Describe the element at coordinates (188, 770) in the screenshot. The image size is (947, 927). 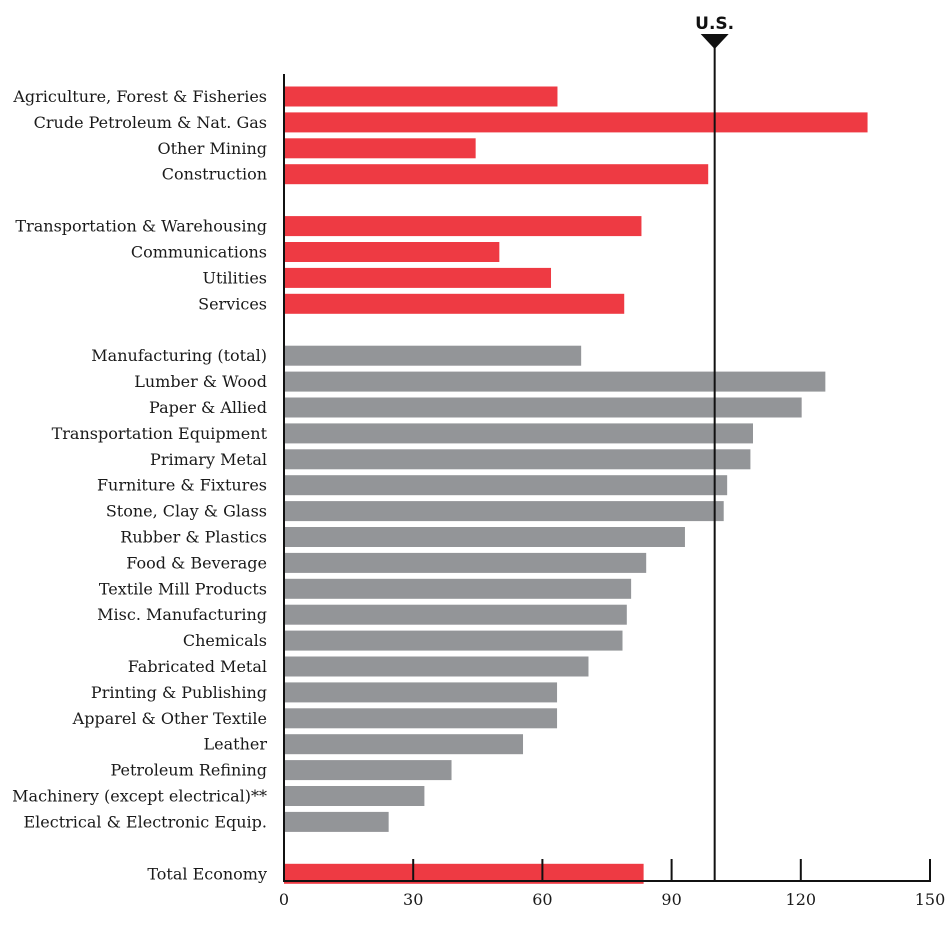
I see `category-label: Petroleum Refining` at that location.